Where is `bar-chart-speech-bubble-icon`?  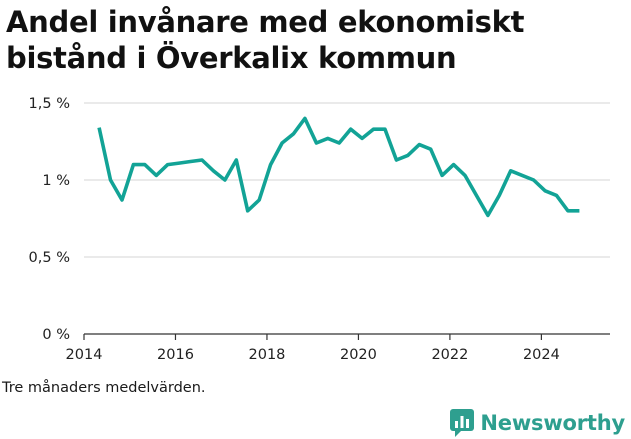
bar-chart-speech-bubble-icon is located at coordinates (462, 423).